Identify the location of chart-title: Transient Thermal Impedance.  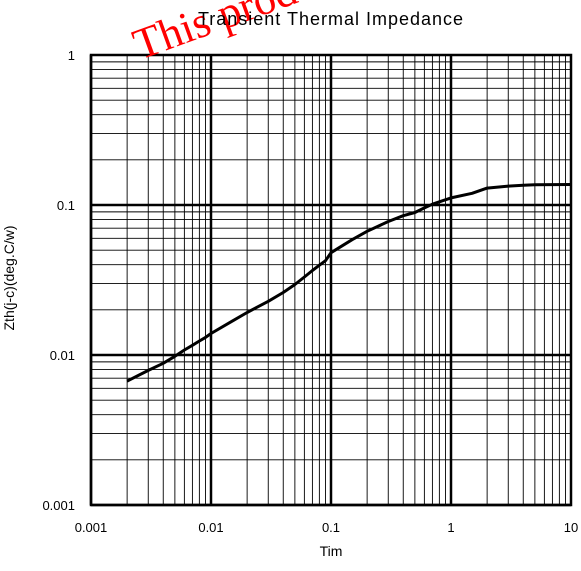
(331, 19).